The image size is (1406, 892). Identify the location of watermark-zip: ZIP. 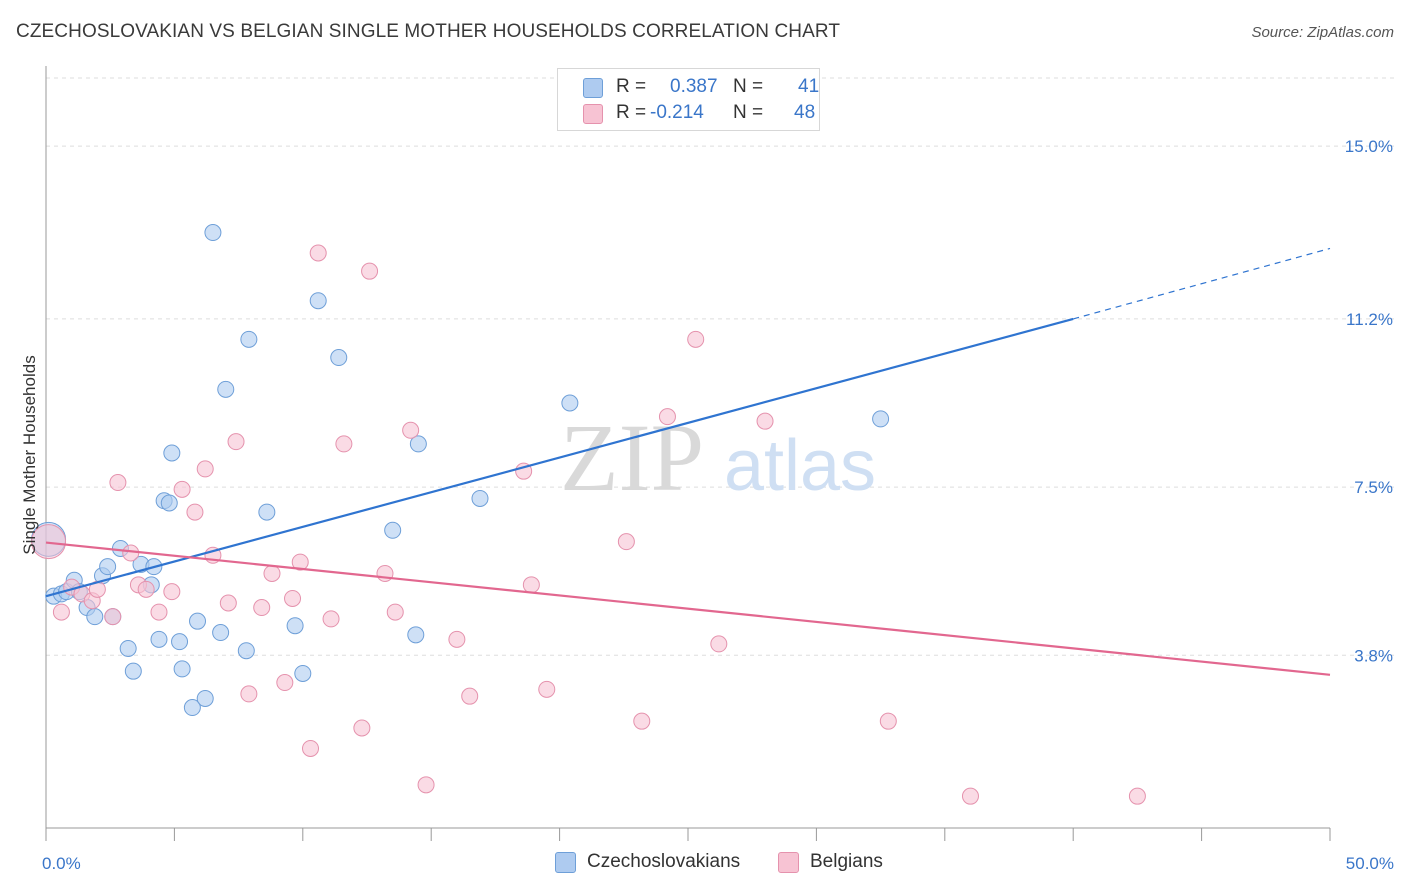
(632, 457).